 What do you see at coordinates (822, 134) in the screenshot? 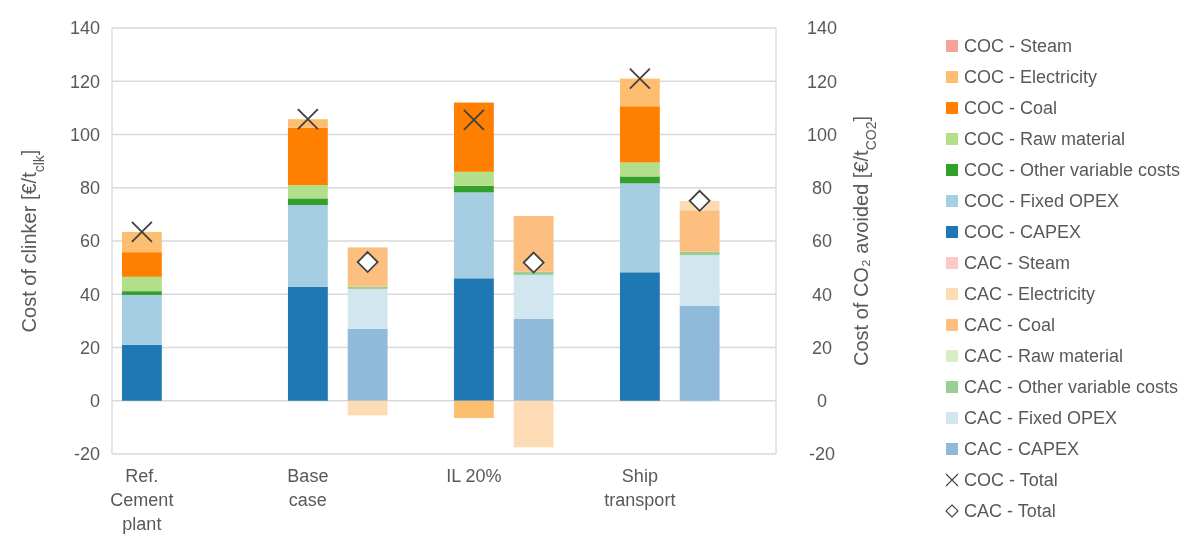
I see `y2-tick-label: 100` at bounding box center [822, 134].